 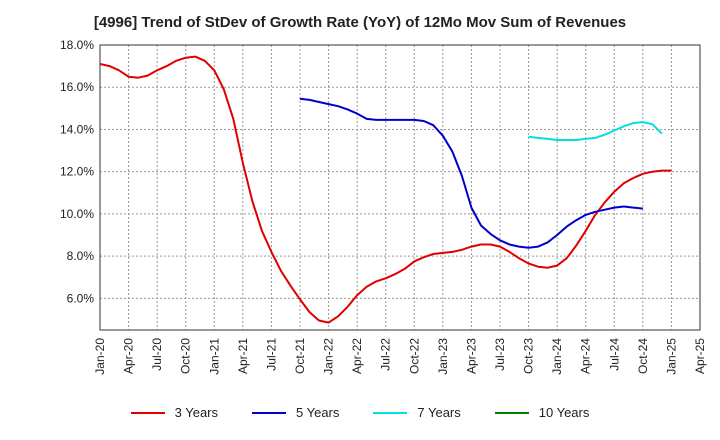 I want to click on series-line-7-years, so click(x=595, y=131).